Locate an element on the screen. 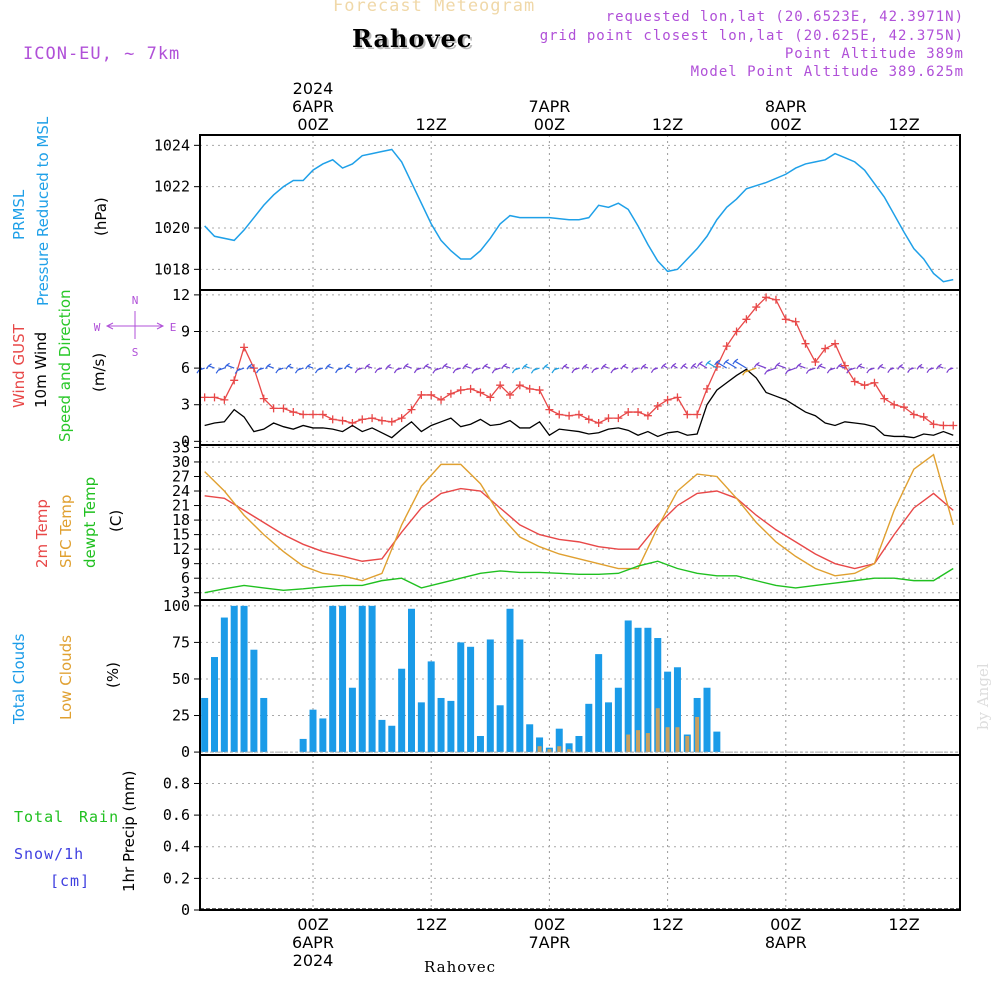 The image size is (1000, 1000). y-tick-label: 75 is located at coordinates (181, 642).